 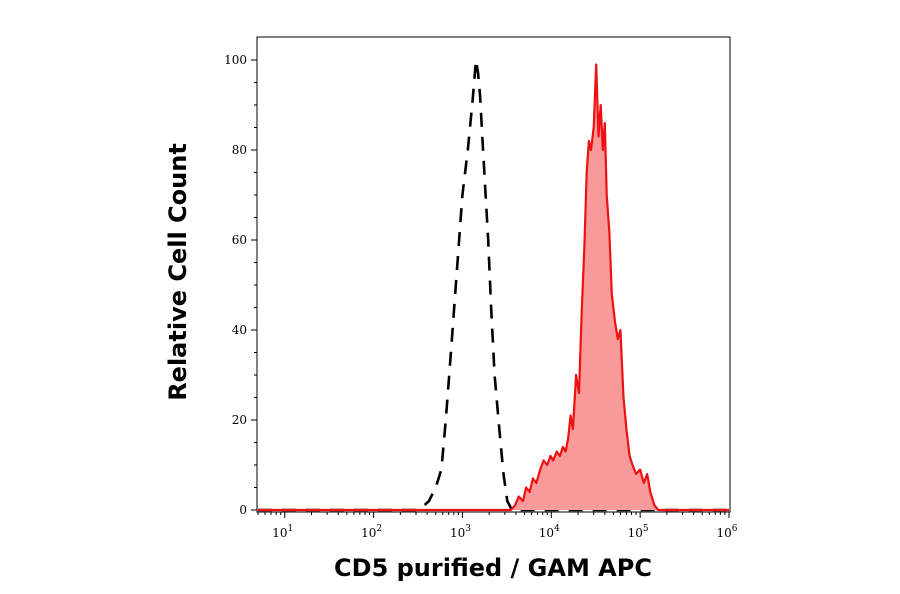 What do you see at coordinates (243, 510) in the screenshot?
I see `y-tick-label: 0` at bounding box center [243, 510].